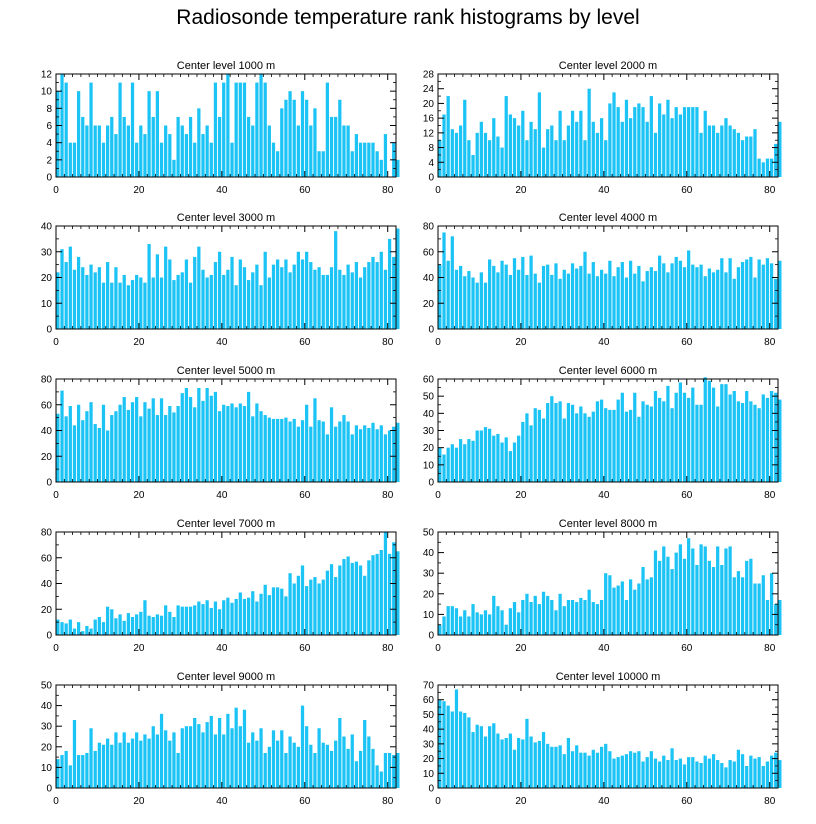  Describe the element at coordinates (429, 397) in the screenshot. I see `y-tick-label: 50` at that location.